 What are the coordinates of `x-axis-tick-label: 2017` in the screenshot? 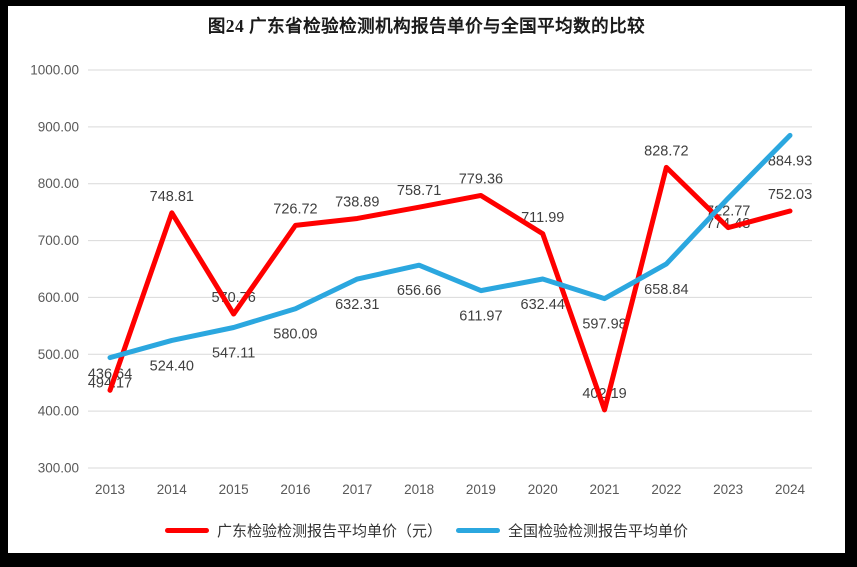 It's located at (357, 489).